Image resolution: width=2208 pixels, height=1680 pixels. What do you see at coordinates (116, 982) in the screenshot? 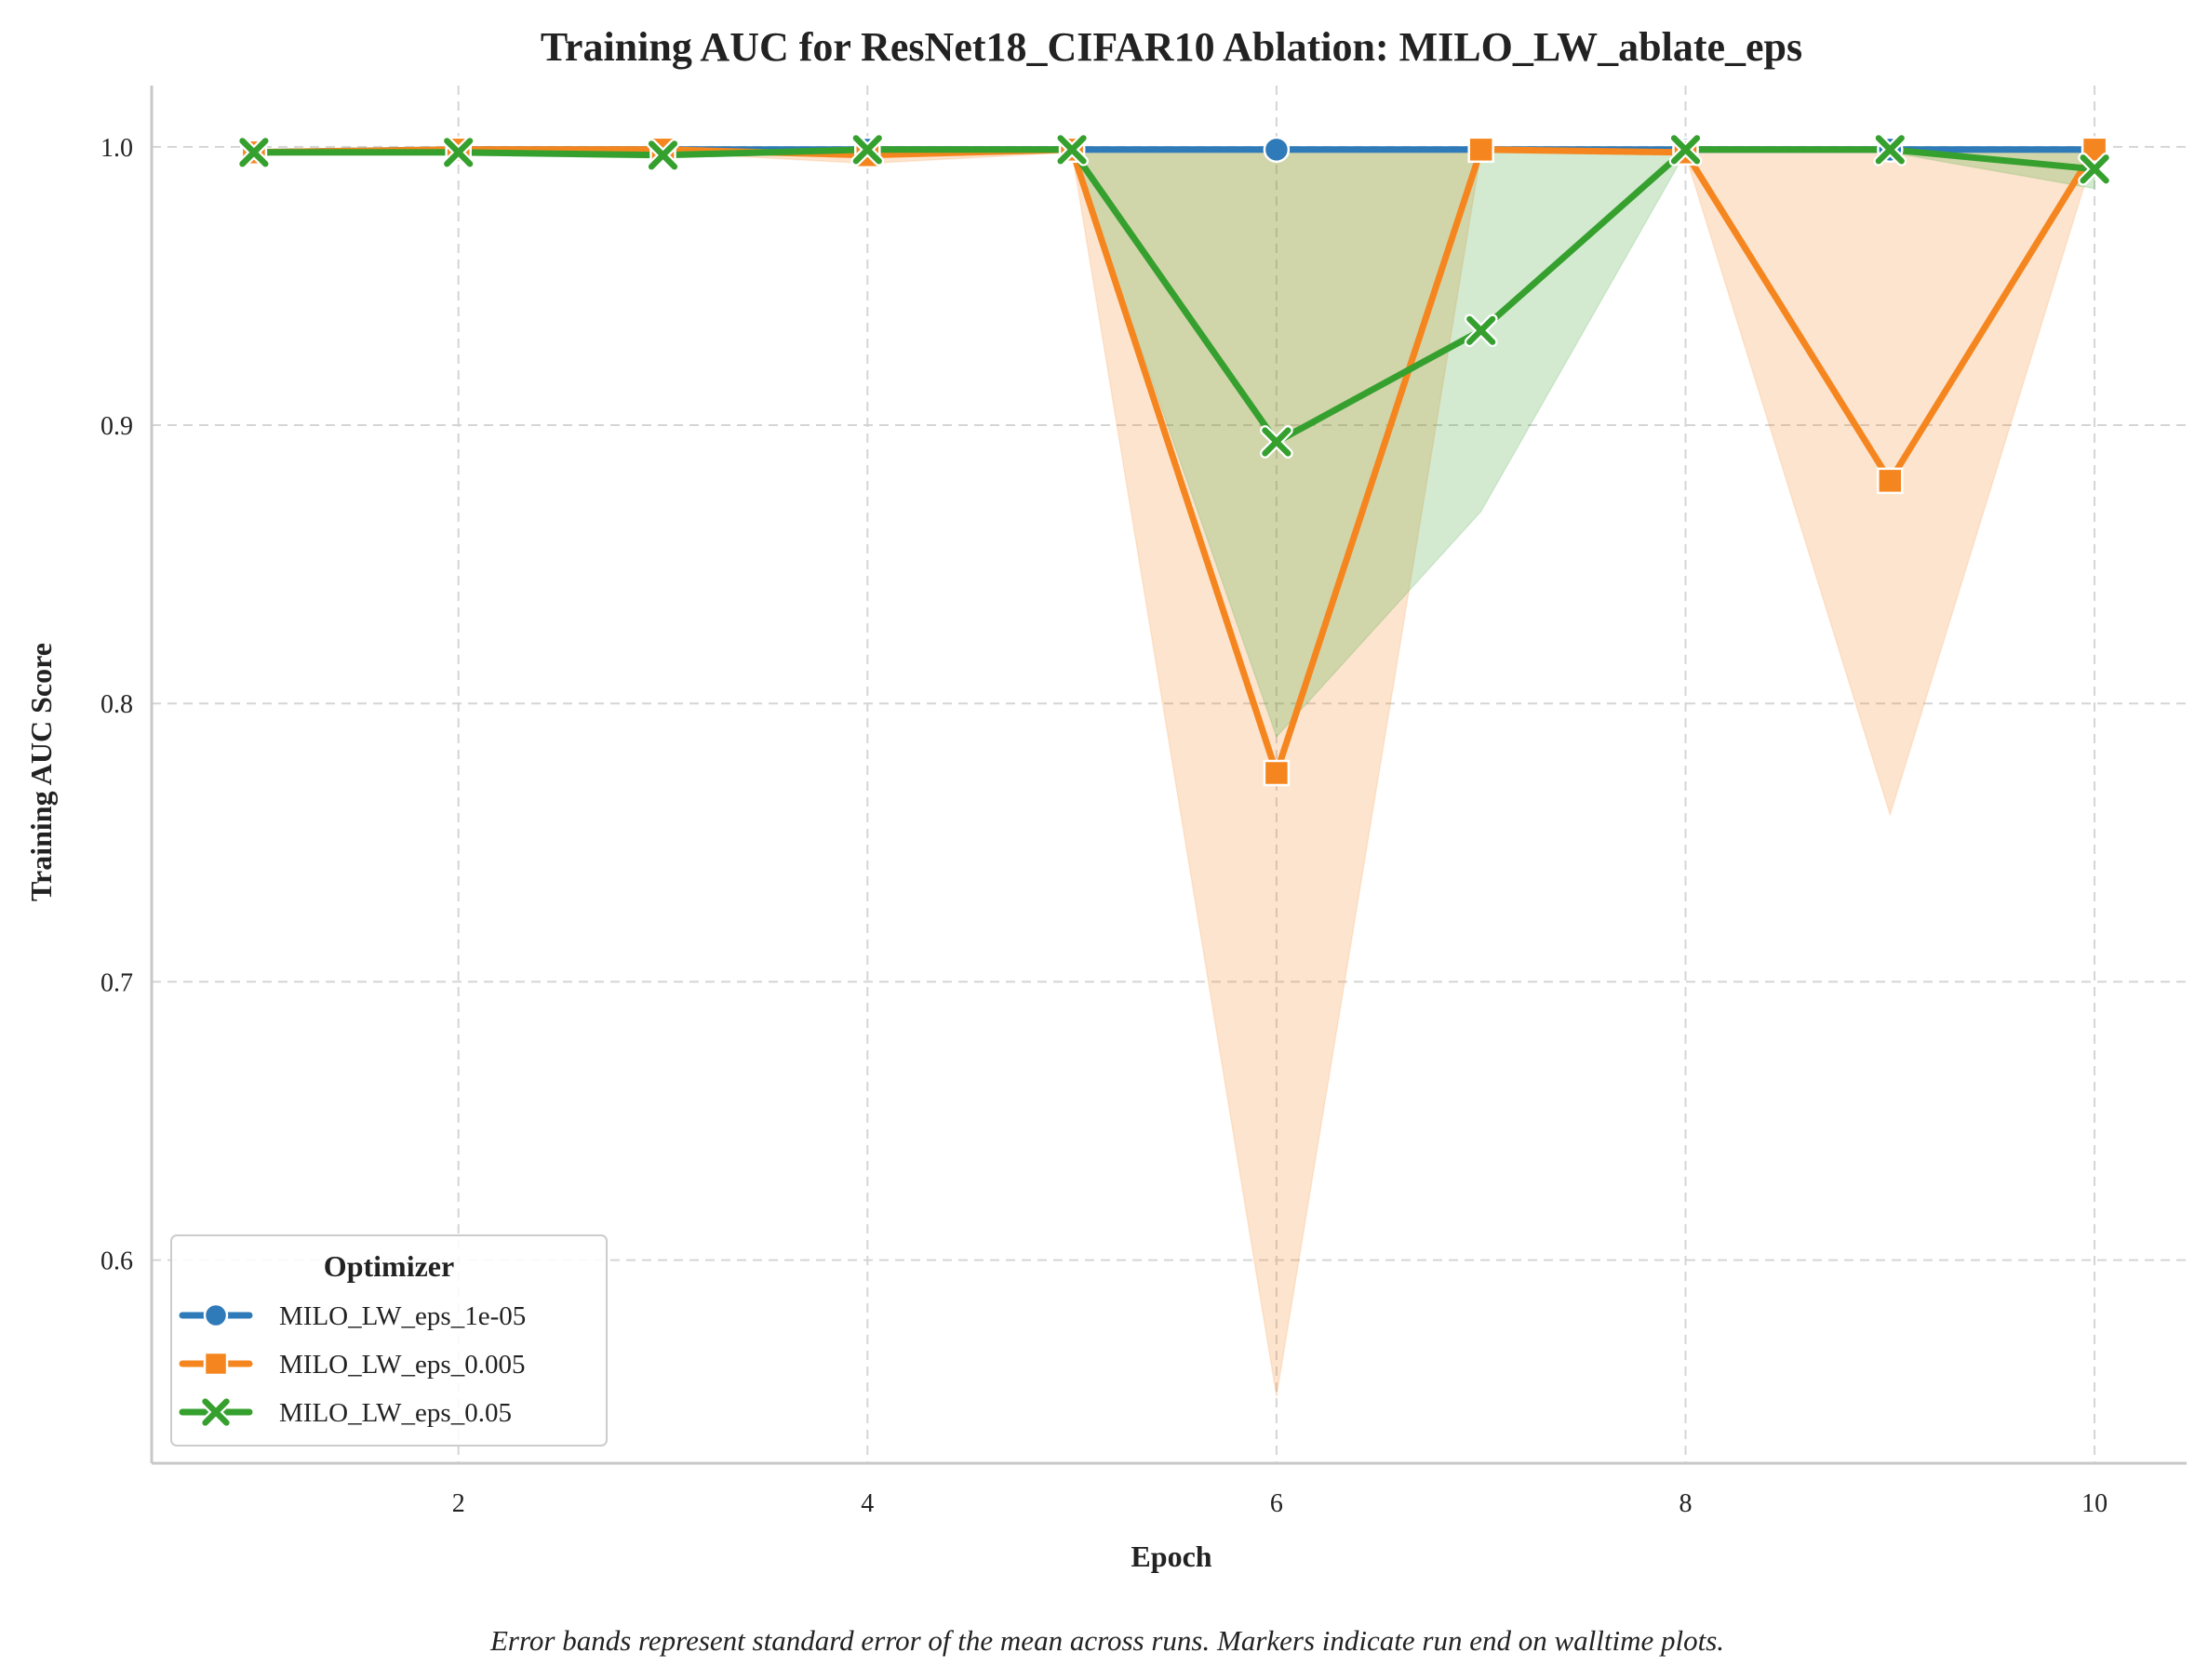
I see `y-tick-label: 0.7` at bounding box center [116, 982].